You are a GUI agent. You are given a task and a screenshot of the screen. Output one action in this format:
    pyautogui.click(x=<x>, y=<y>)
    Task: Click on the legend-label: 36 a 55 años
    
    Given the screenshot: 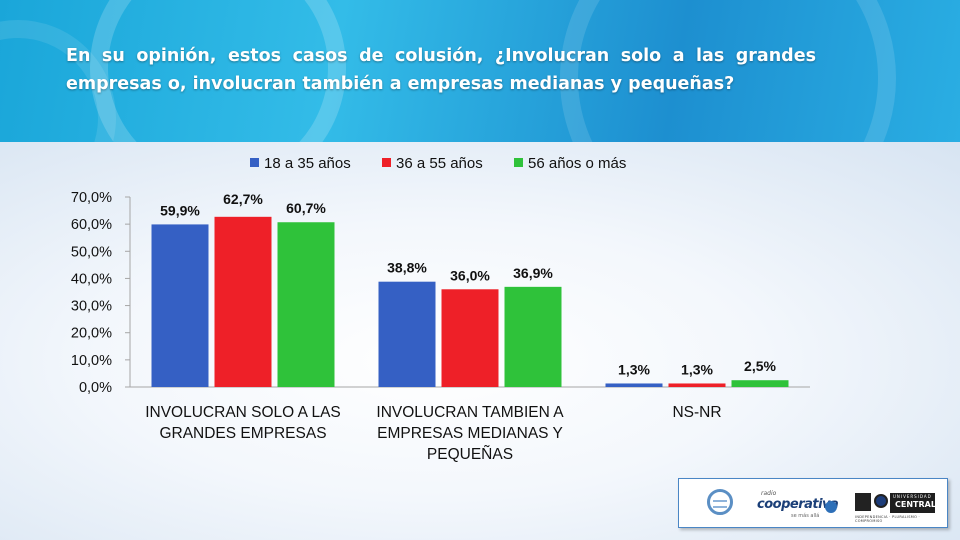 What is the action you would take?
    pyautogui.click(x=439, y=163)
    